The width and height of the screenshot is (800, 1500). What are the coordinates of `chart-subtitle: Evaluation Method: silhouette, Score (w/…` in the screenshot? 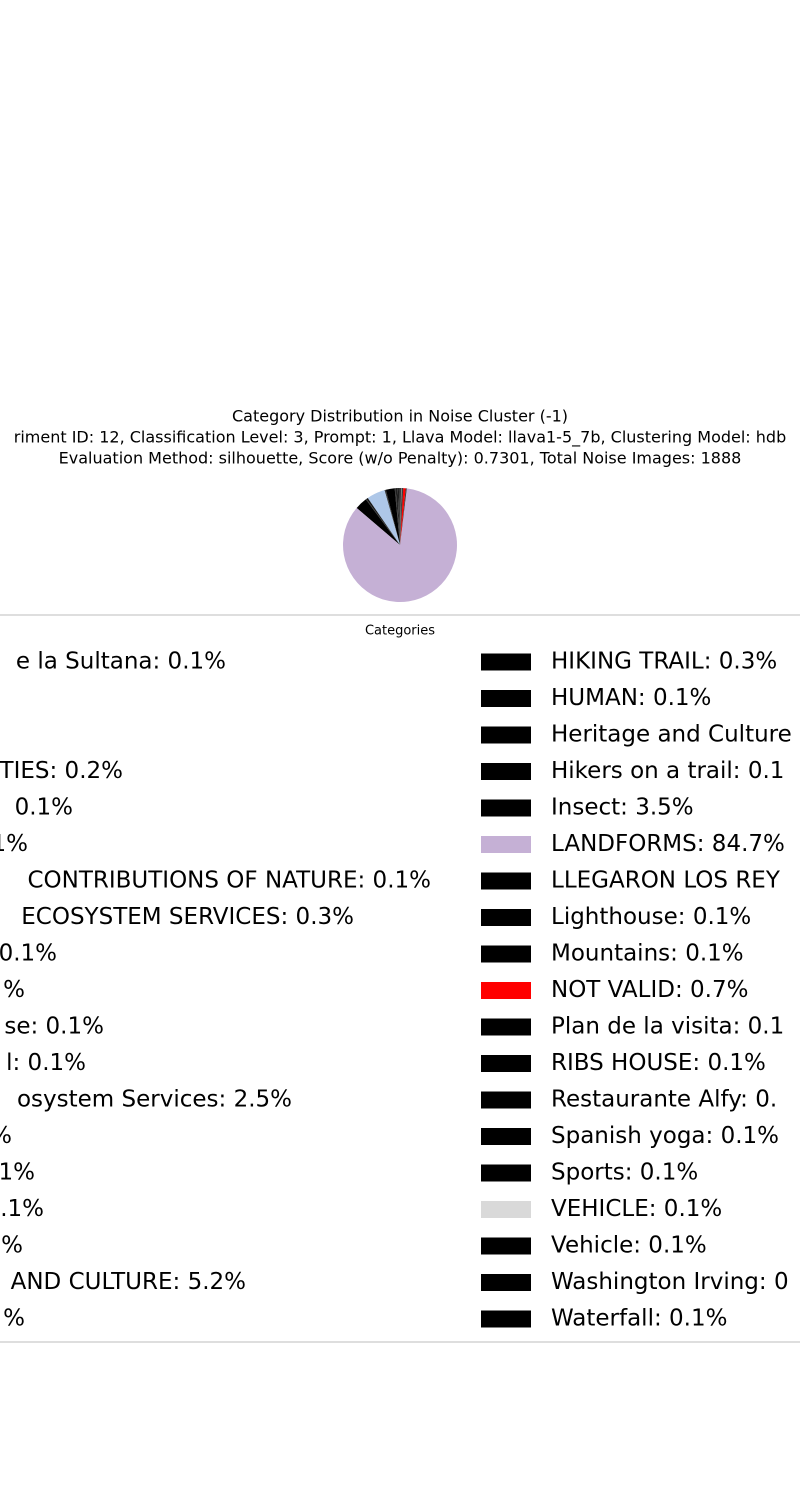 It's located at (400, 458).